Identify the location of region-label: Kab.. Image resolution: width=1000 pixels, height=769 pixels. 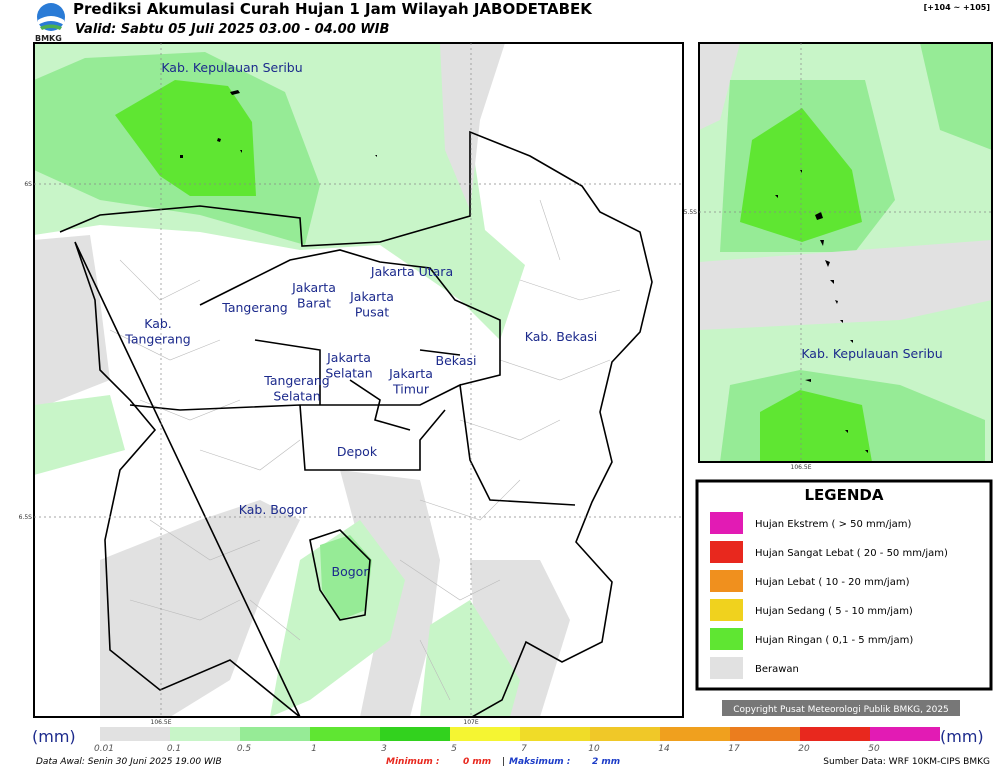
(158, 323).